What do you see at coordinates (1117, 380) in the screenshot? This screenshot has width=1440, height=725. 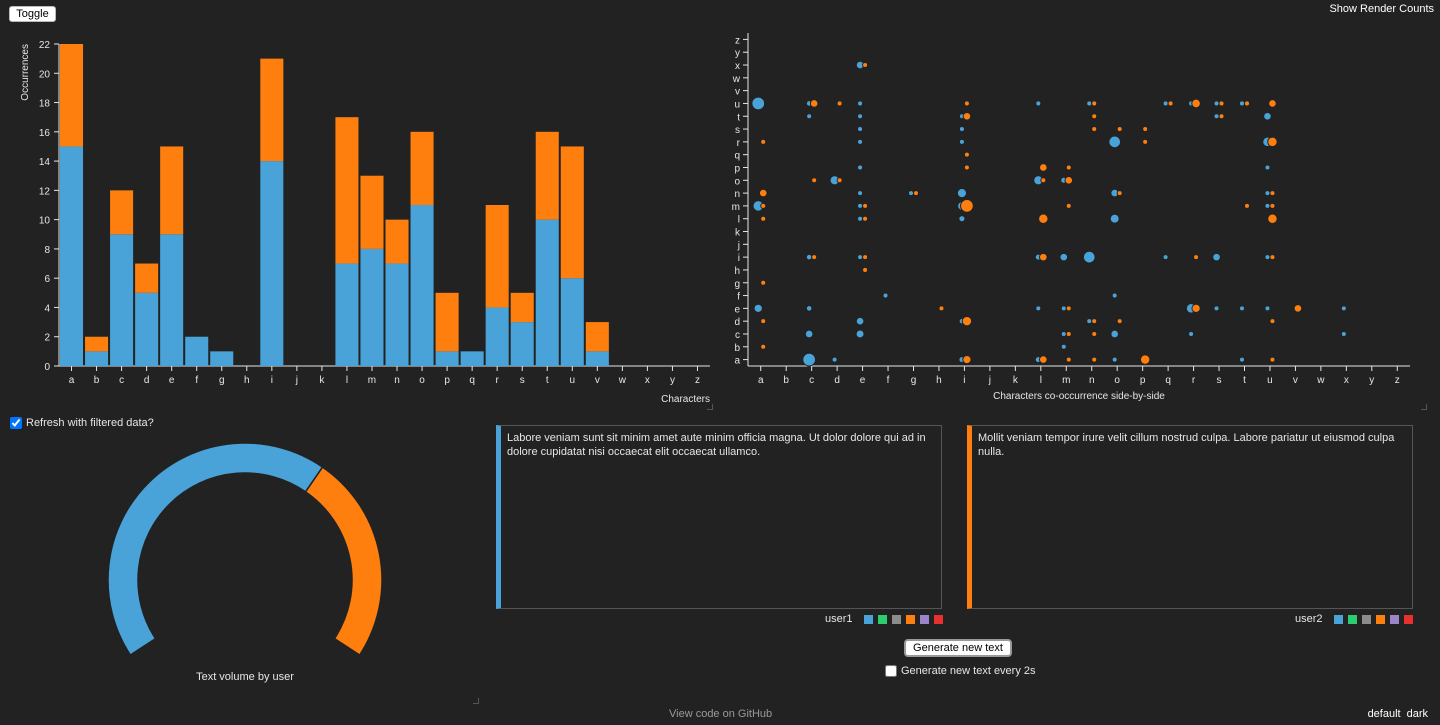 I see `x-tick-label: o` at bounding box center [1117, 380].